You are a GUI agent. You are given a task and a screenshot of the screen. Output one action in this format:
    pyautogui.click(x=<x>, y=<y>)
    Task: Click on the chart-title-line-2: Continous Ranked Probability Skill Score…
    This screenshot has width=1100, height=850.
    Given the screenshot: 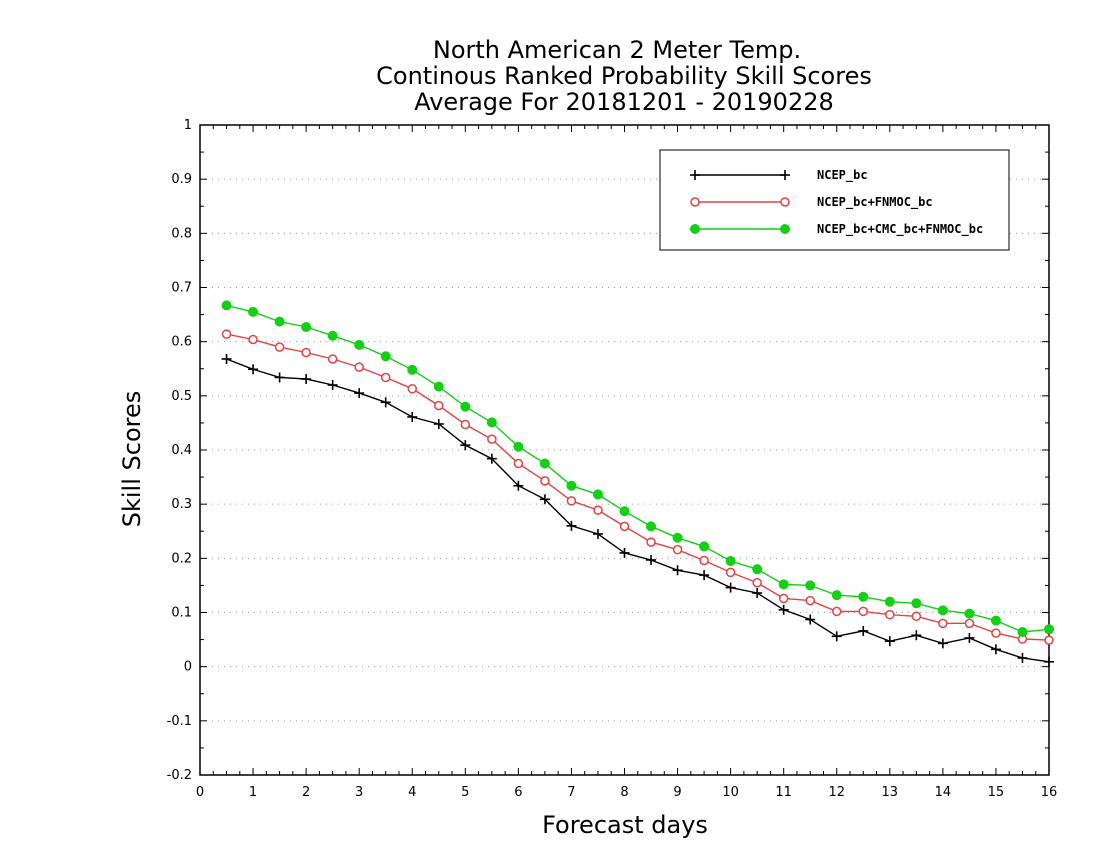 What is the action you would take?
    pyautogui.click(x=624, y=76)
    